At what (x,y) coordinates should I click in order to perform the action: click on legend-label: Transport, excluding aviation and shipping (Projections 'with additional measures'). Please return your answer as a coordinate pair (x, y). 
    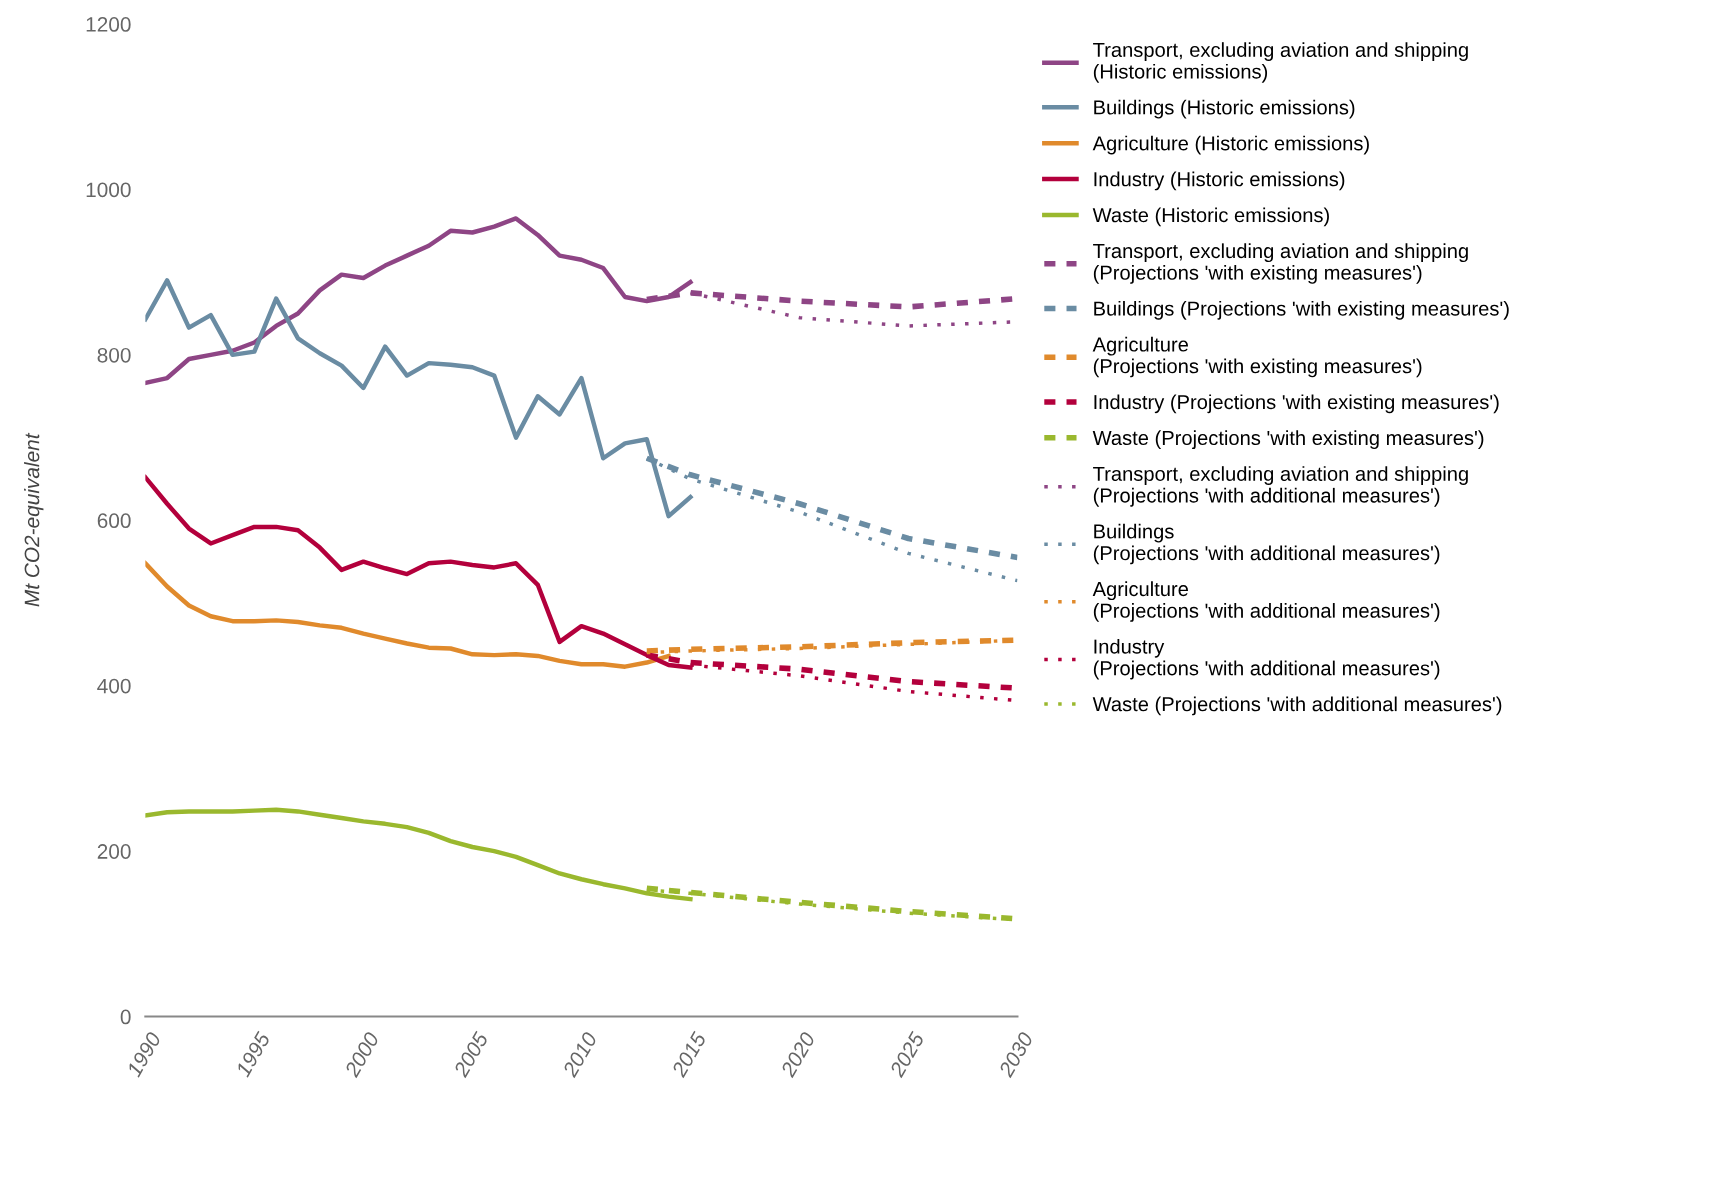
    Looking at the image, I should click on (1280, 486).